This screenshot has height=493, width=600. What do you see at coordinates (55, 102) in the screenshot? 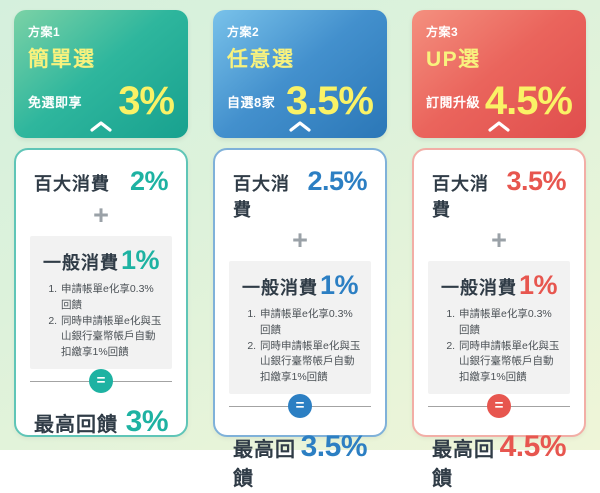
I see `plan1-tagline: 免選即享` at bounding box center [55, 102].